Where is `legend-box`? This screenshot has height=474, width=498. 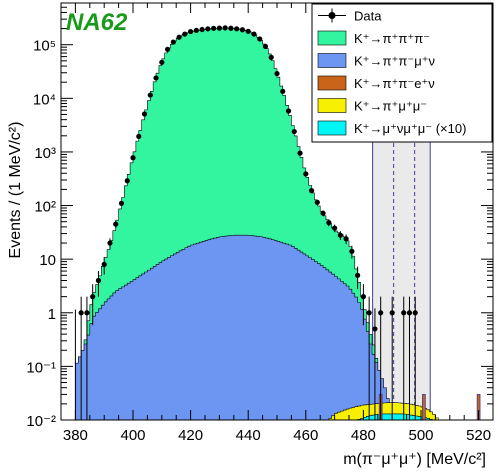 legend-box is located at coordinates (402, 73).